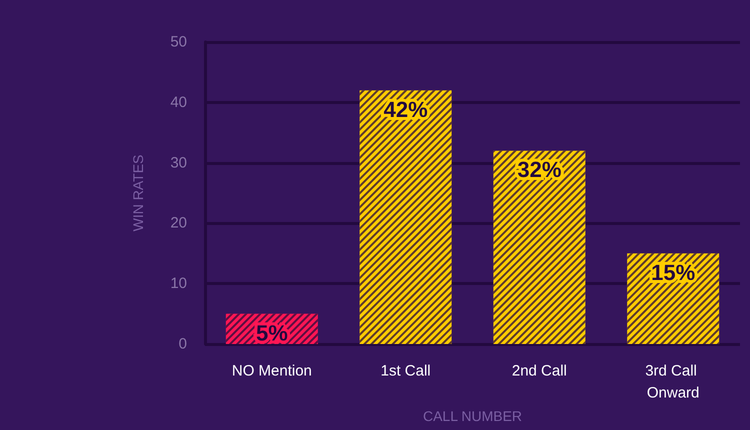  What do you see at coordinates (138, 193) in the screenshot?
I see `y-axis-title: WIN RATES` at bounding box center [138, 193].